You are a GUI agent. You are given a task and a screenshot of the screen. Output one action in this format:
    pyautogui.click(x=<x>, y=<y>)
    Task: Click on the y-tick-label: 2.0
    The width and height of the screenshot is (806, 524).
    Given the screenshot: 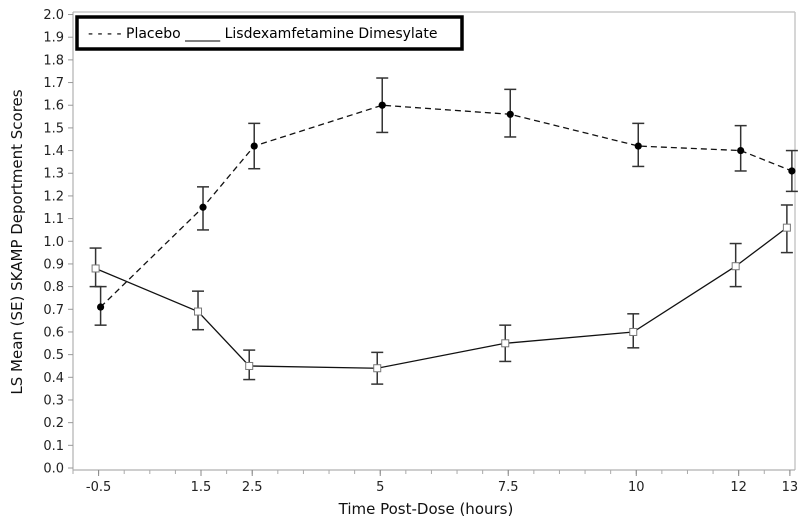 What is the action you would take?
    pyautogui.click(x=53, y=15)
    